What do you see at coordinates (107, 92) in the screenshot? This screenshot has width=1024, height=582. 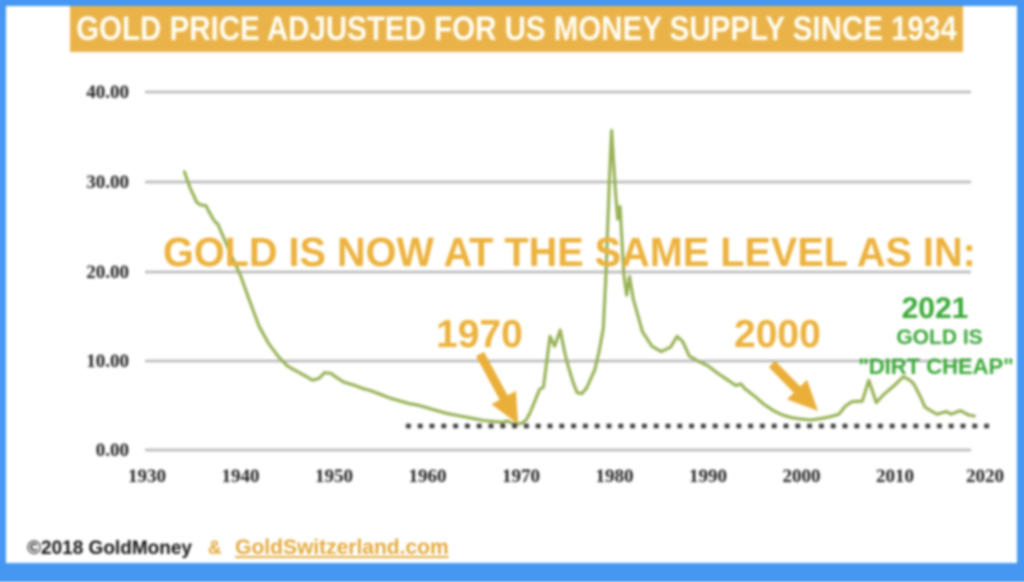 I see `svg-text: 40.00` at bounding box center [107, 92].